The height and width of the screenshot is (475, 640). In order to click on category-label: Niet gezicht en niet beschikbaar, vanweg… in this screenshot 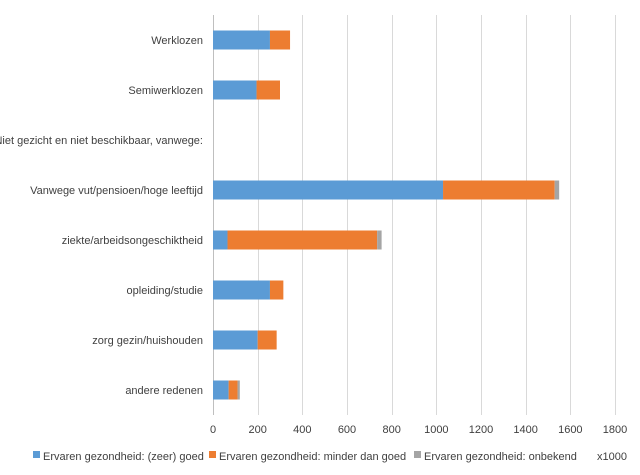, I will do `click(101, 141)`.